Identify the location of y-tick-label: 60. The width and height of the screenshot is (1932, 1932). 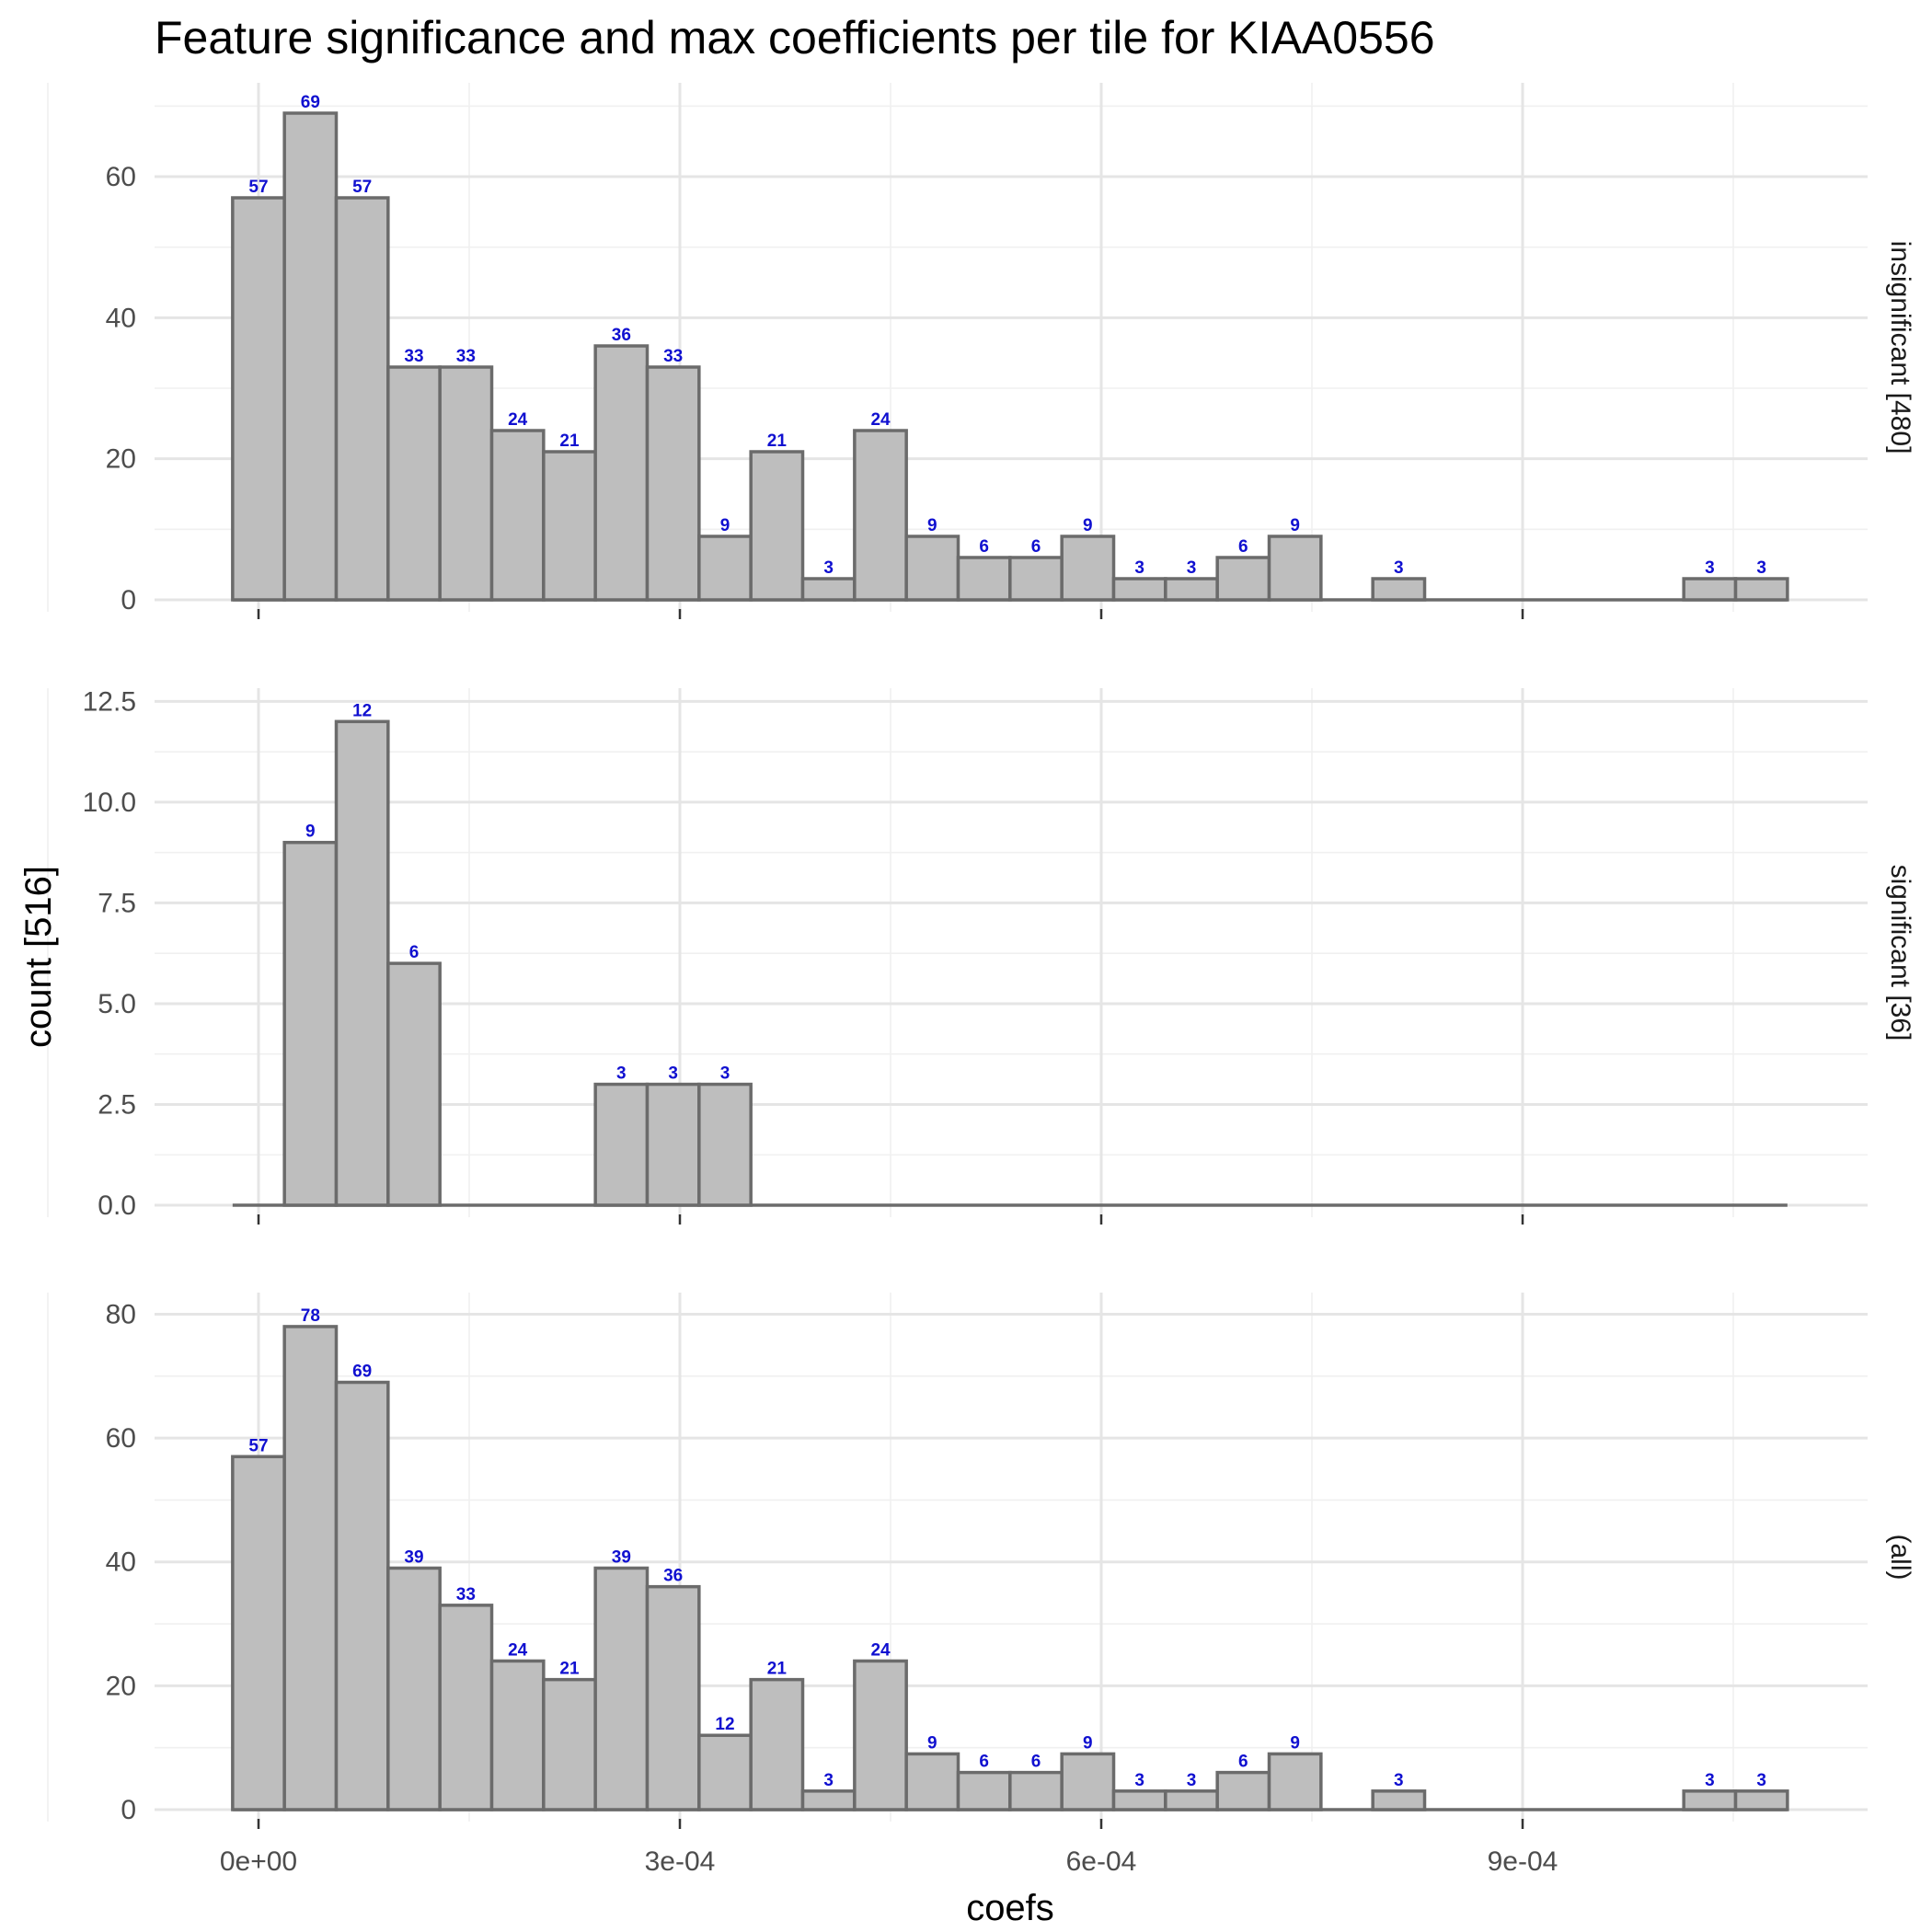
(121, 177).